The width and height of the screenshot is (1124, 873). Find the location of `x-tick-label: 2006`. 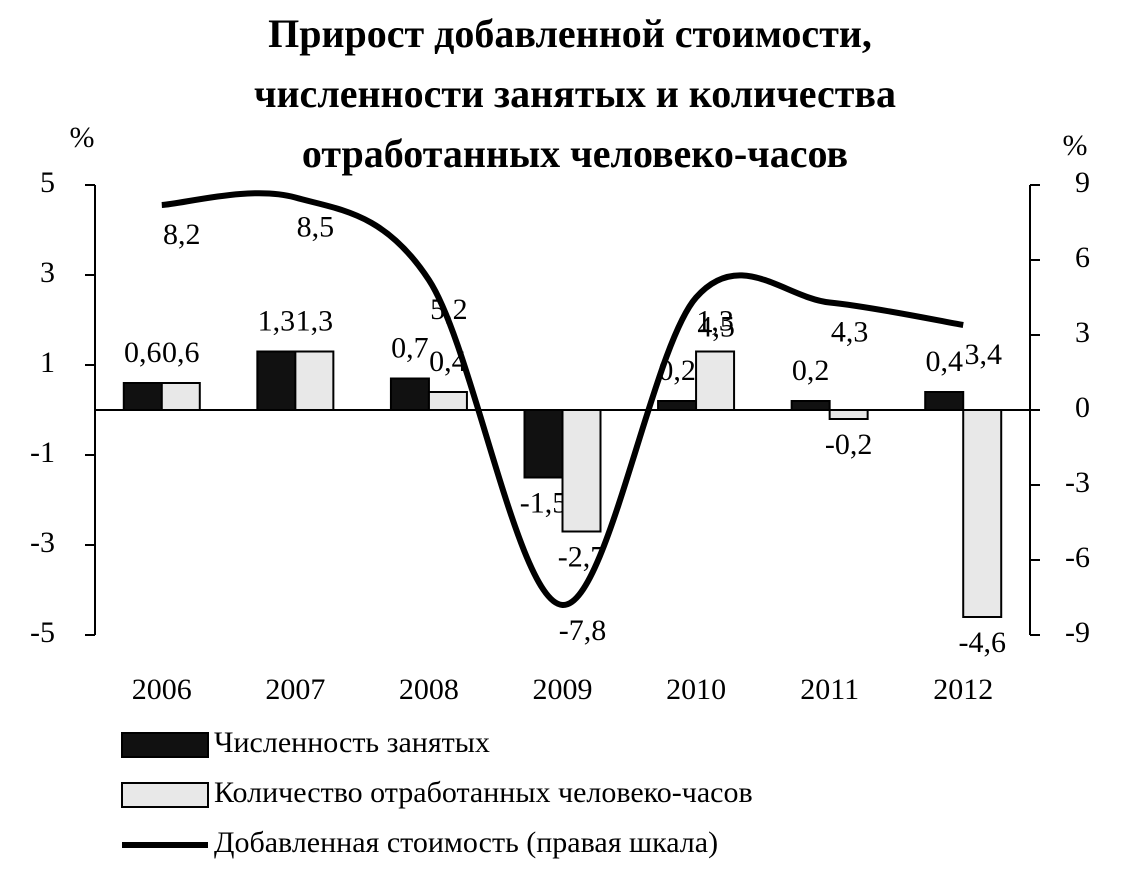

x-tick-label: 2006 is located at coordinates (162, 689).